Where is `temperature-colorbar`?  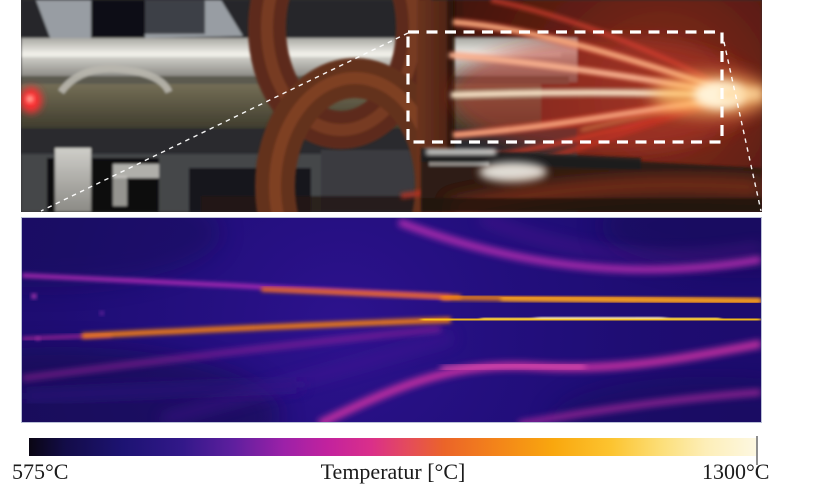 temperature-colorbar is located at coordinates (393, 447).